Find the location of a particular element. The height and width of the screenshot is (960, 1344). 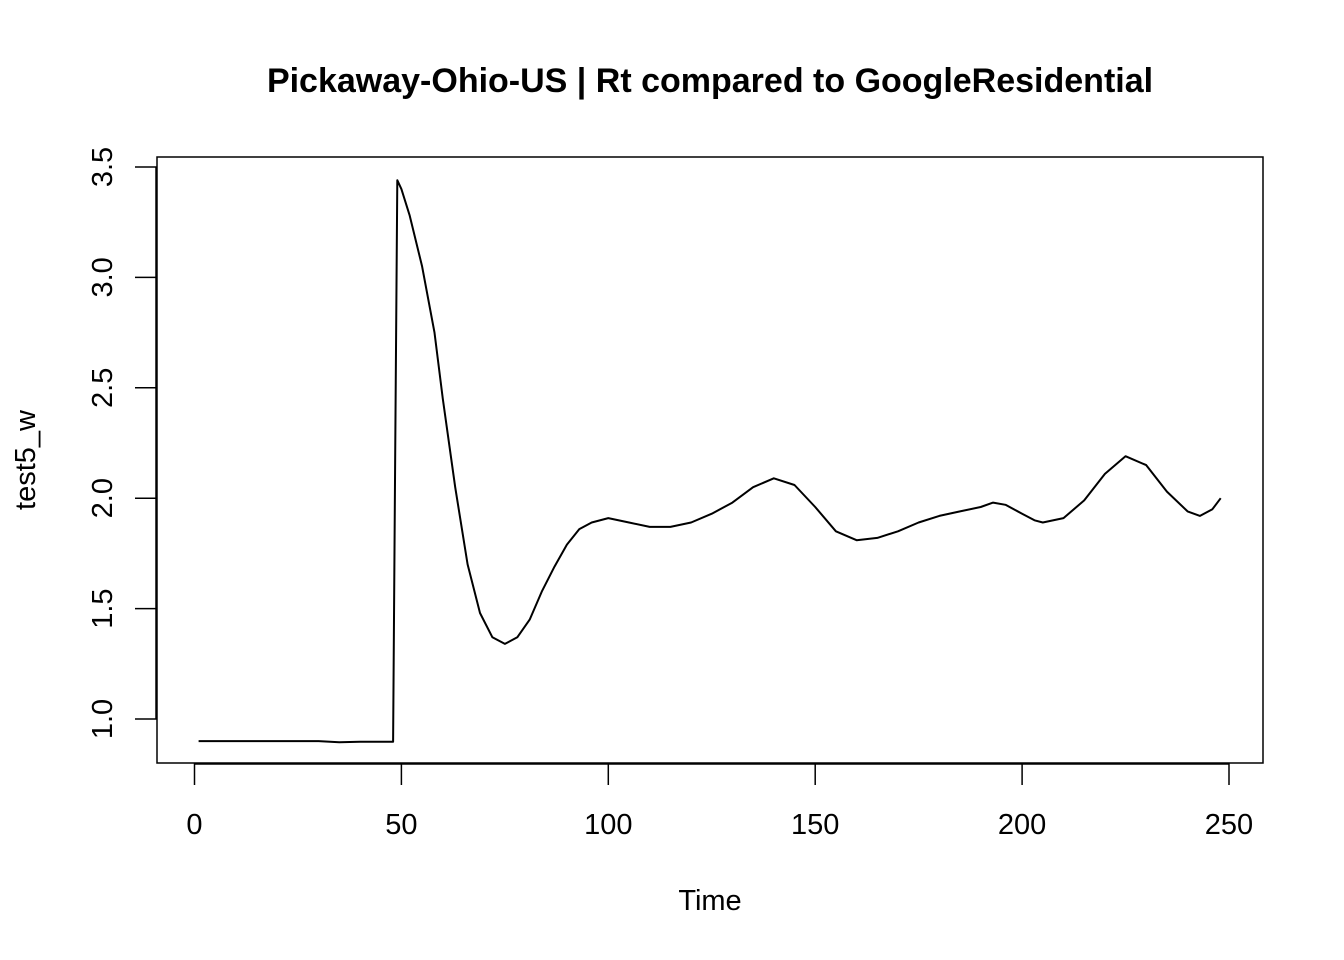

y-axis: 1.0 1.5 2.0 2.5 3.0 3.5 is located at coordinates (122, 443).